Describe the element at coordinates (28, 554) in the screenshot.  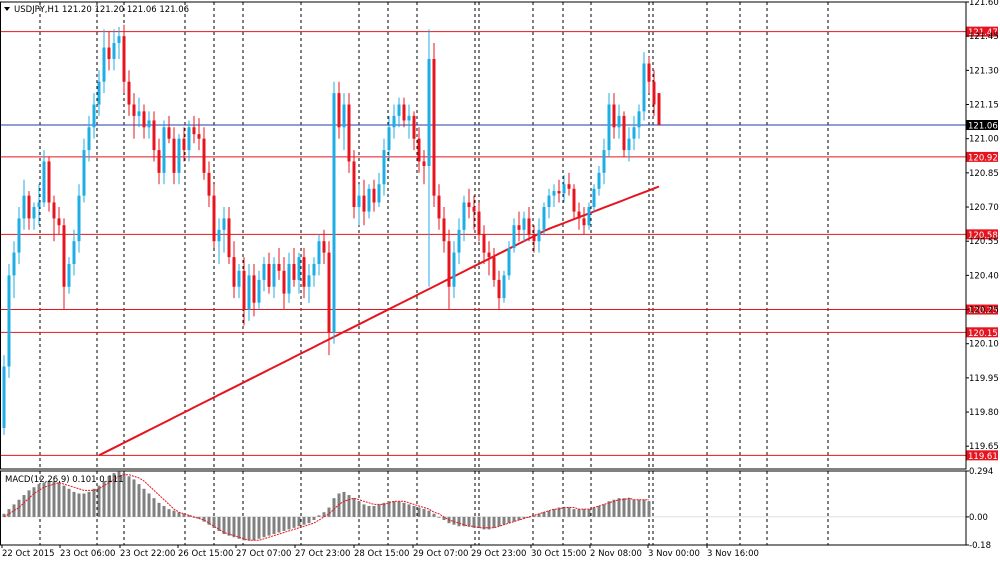
I see `x-tick-label: 22 Oct 2015` at that location.